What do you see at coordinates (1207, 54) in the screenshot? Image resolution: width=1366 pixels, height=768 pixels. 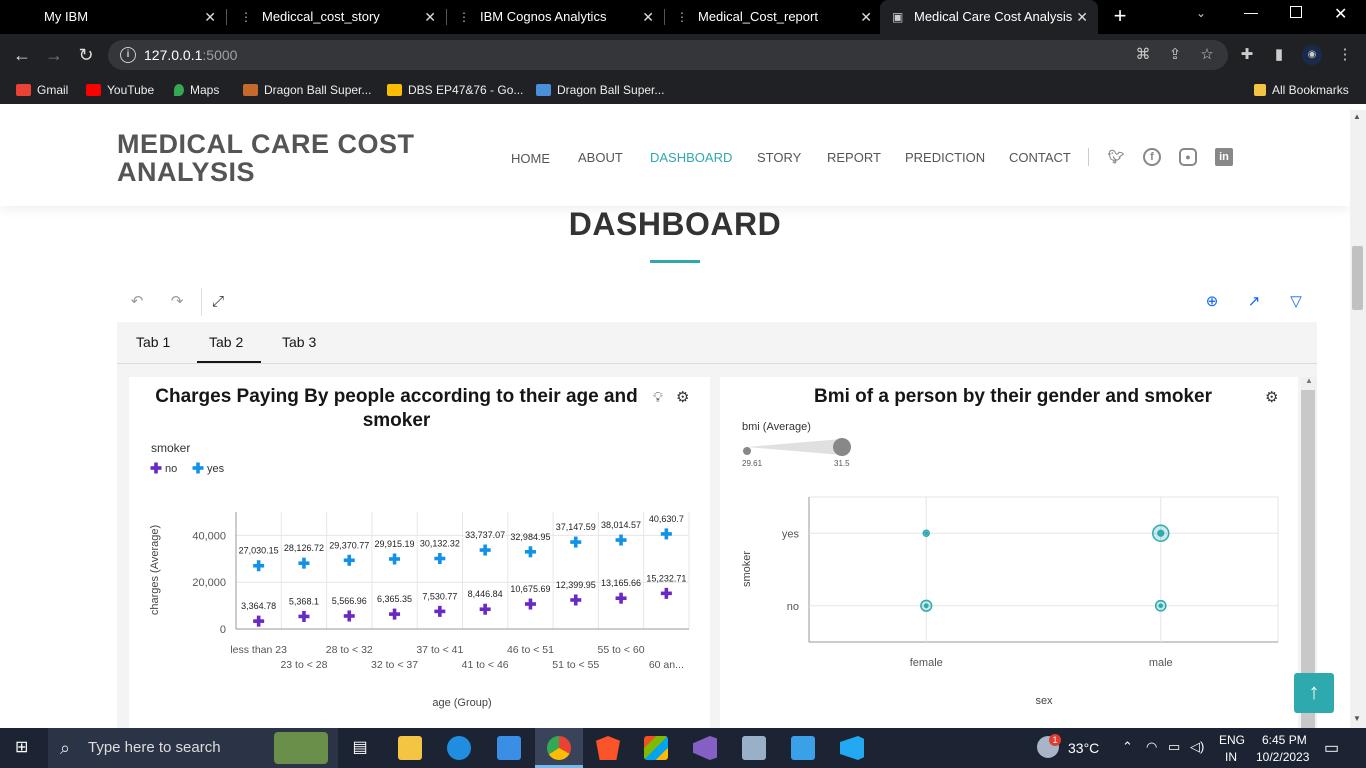 I see `bookmark-star-icon: ☆` at bounding box center [1207, 54].